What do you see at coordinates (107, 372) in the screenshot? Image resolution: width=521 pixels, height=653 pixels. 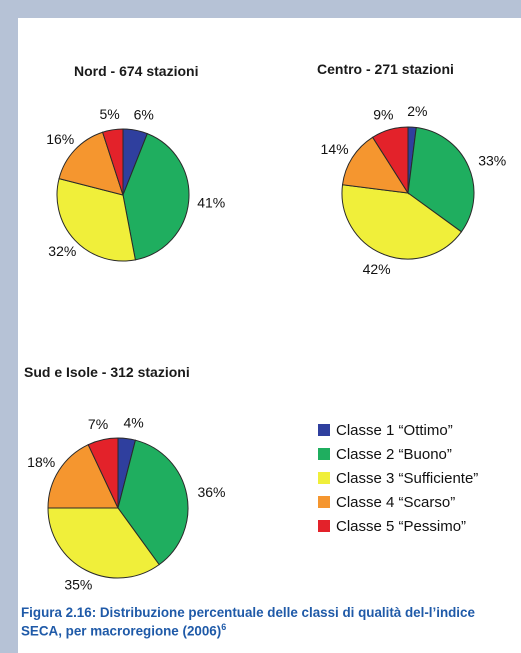 I see `chart-title-sud: Sud e Isole - 312 stazioni` at bounding box center [107, 372].